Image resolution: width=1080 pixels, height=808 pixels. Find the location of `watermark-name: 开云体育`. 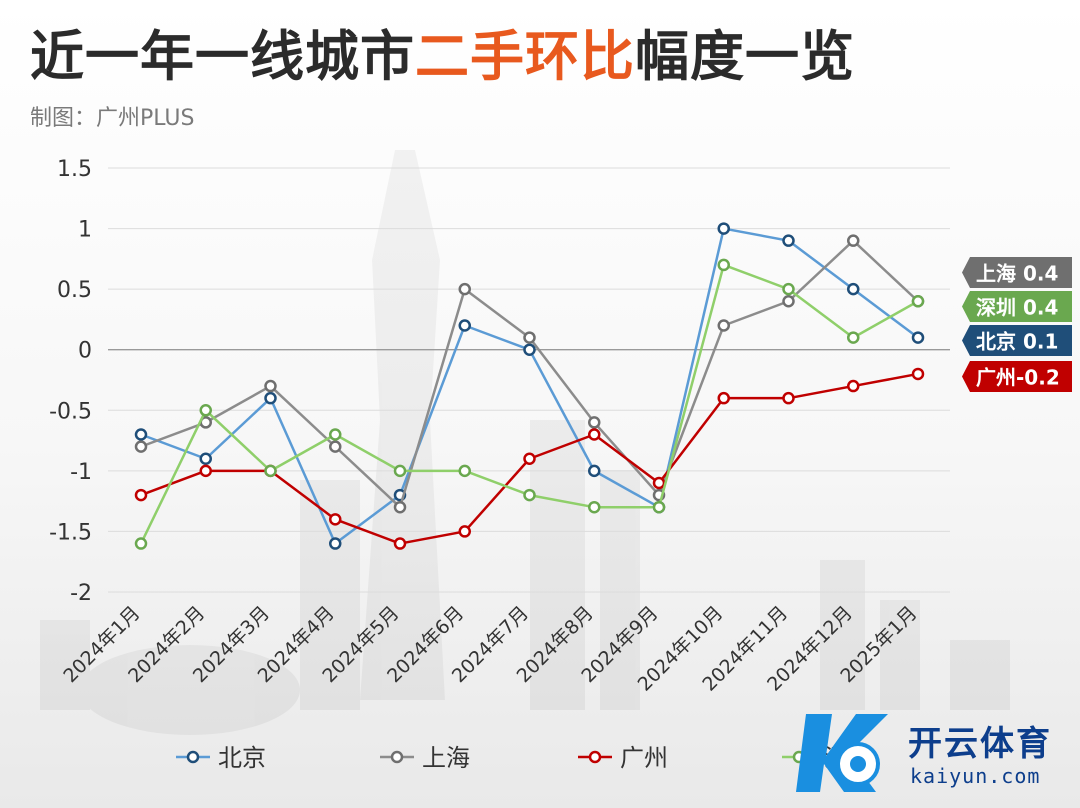

watermark-name: 开云体育 is located at coordinates (980, 744).